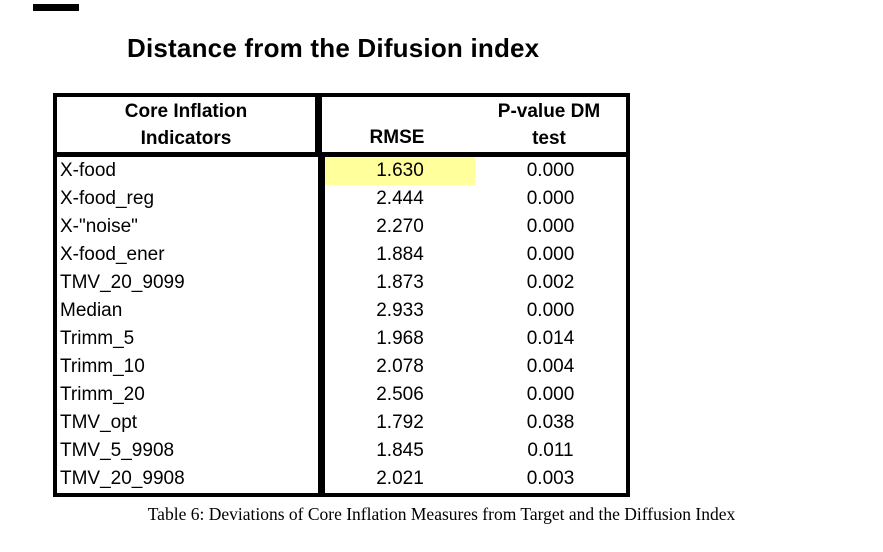 This screenshot has width=883, height=552. What do you see at coordinates (341, 199) in the screenshot?
I see `table-row: X-food_reg 2.444 0.000` at bounding box center [341, 199].